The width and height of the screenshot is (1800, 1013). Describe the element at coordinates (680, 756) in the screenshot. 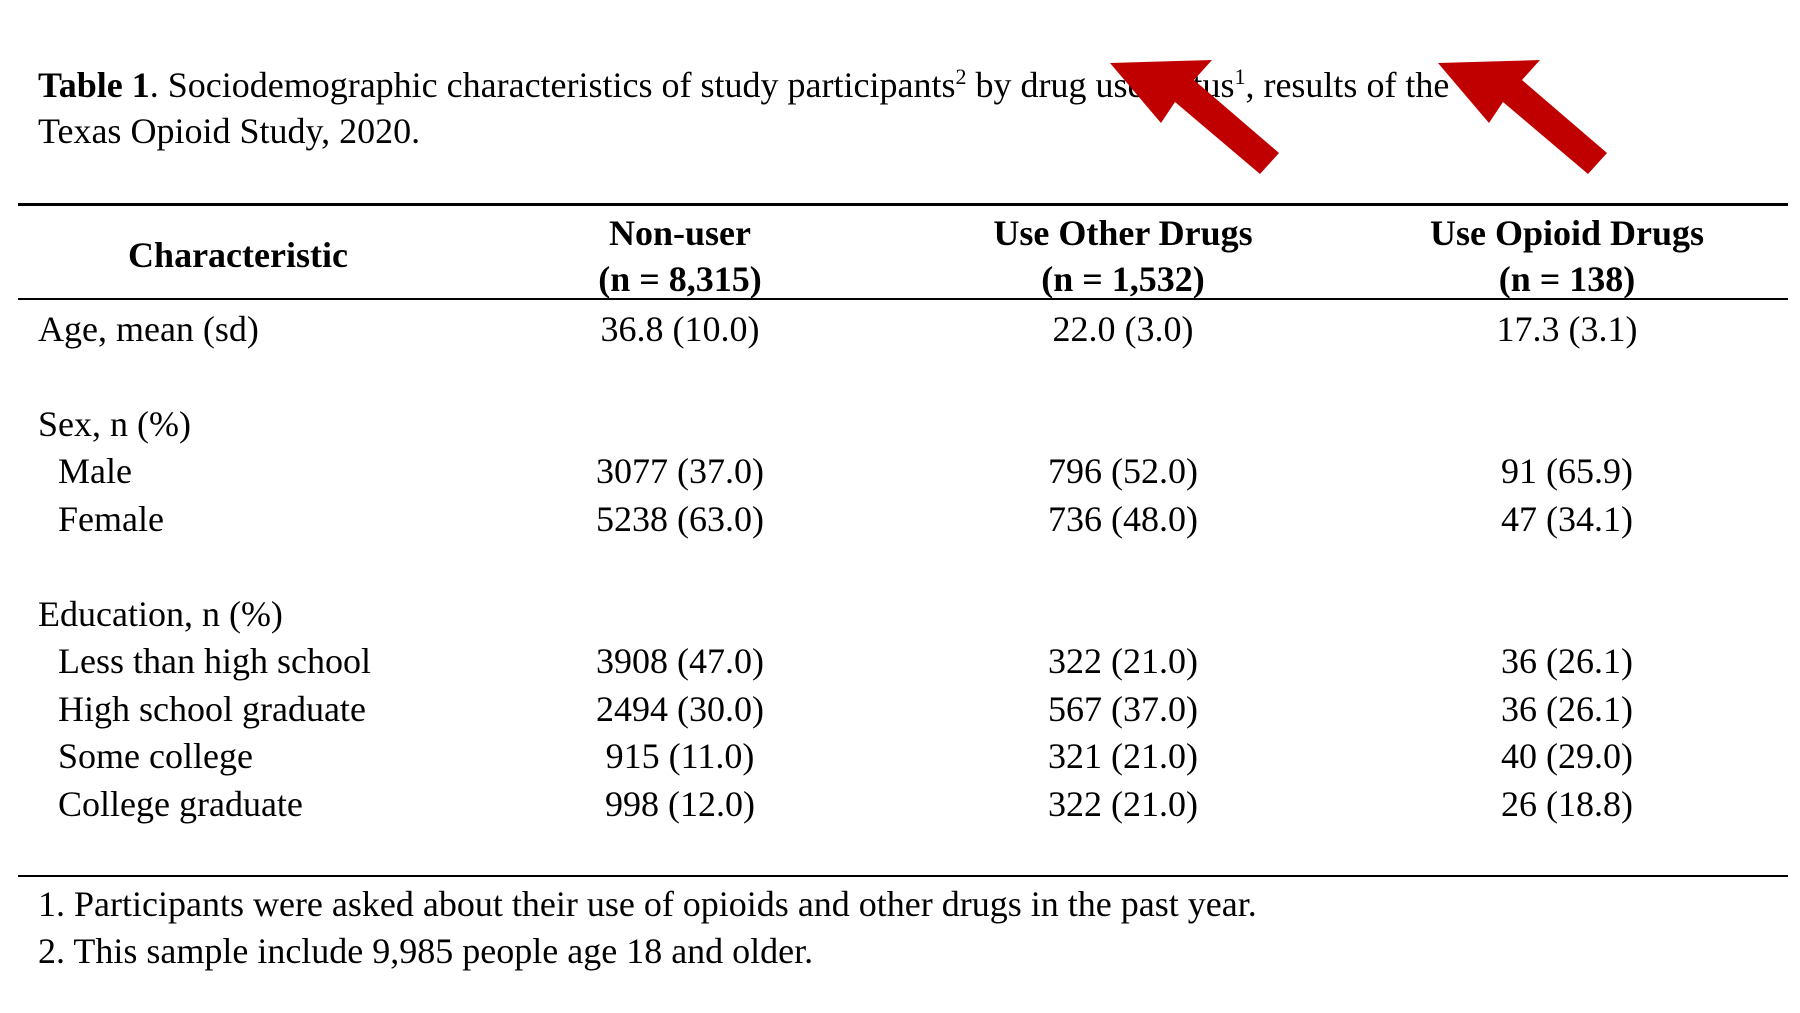

I see `cell-value: 915 (11.0)` at that location.